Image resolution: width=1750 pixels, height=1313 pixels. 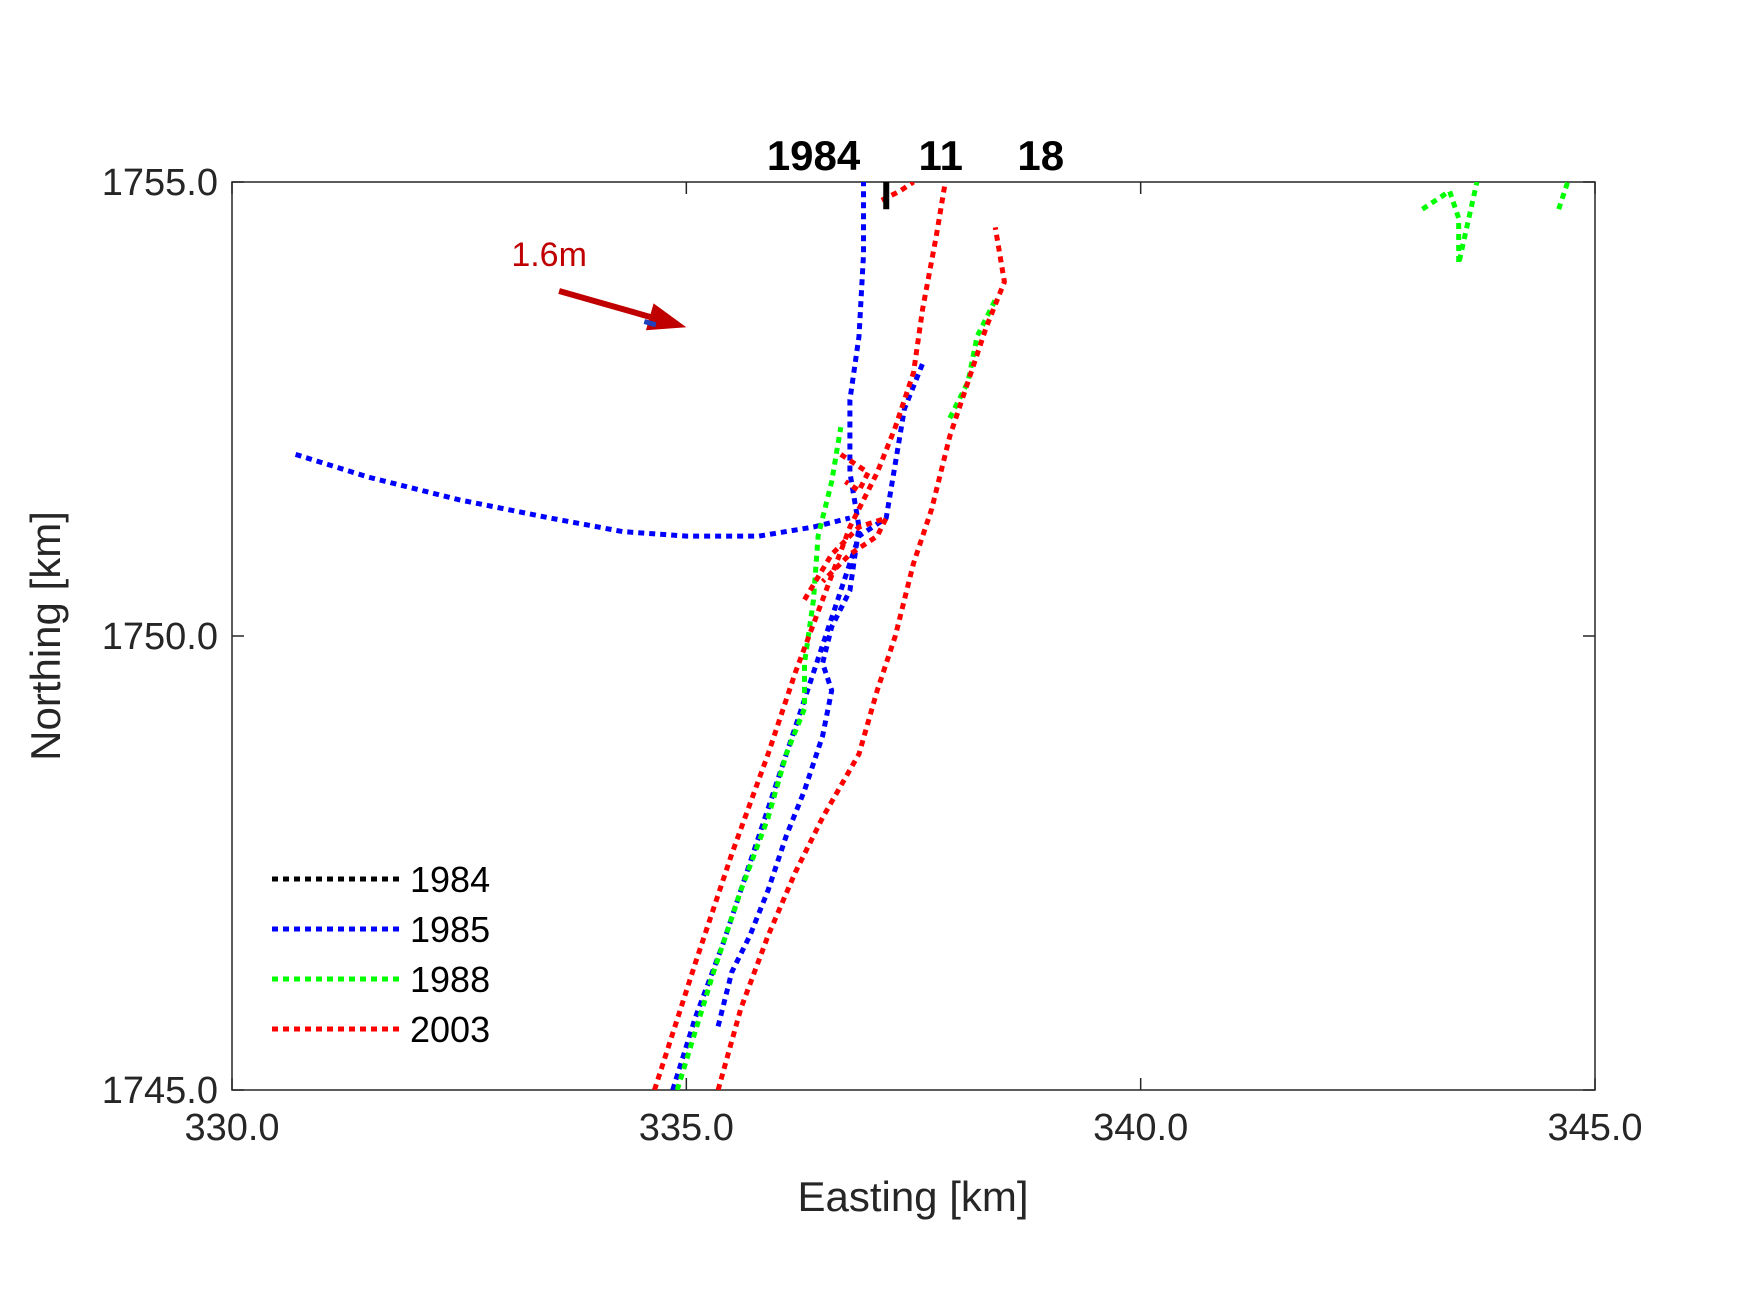 I want to click on x-tick-label: 335.0, so click(x=686, y=1128).